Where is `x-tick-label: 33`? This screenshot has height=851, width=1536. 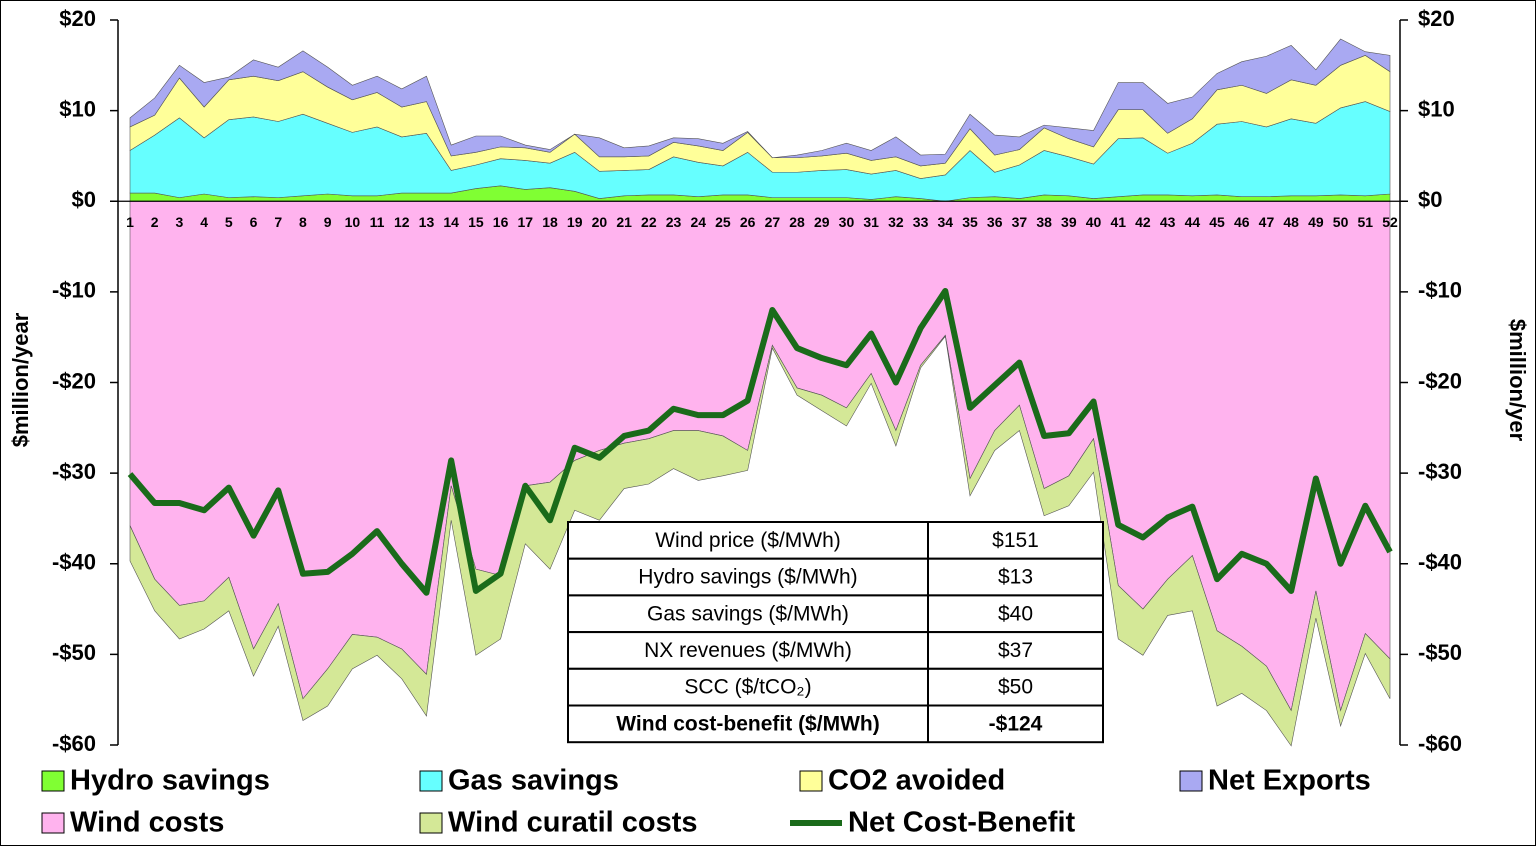 x-tick-label: 33 is located at coordinates (921, 222).